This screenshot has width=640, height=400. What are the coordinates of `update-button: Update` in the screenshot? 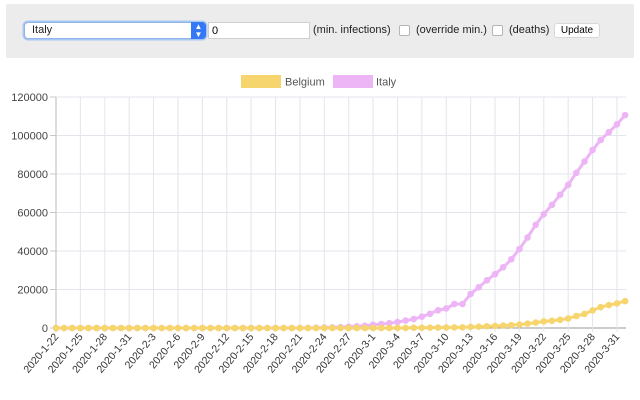 It's located at (577, 30).